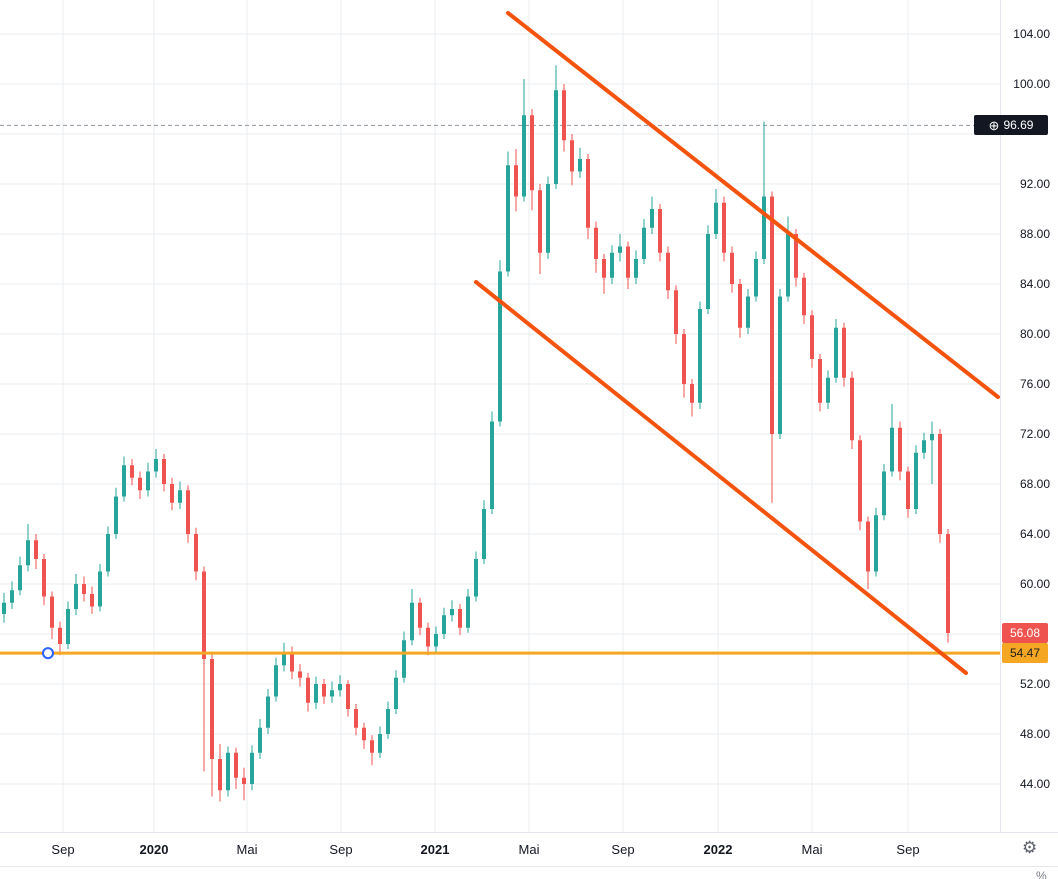  I want to click on price-tick-label: 64.00, so click(1034, 534).